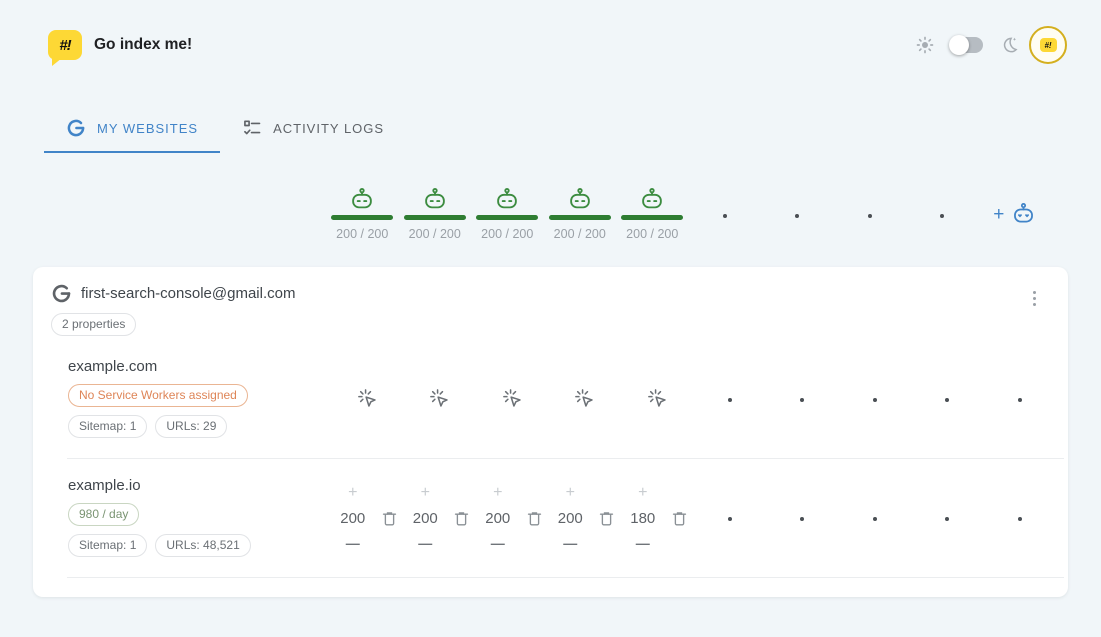 This screenshot has height=637, width=1101. I want to click on warning-badge: No Service Workers assigned, so click(158, 395).